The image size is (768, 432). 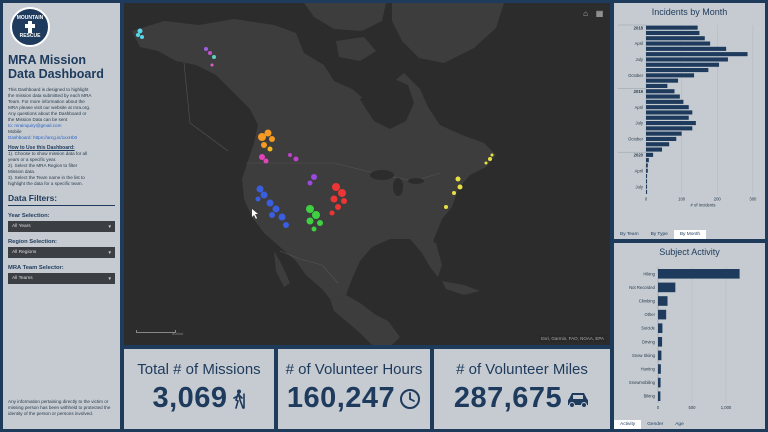 I want to click on incidents-chart-title: Incidents by Month, so click(x=689, y=12).